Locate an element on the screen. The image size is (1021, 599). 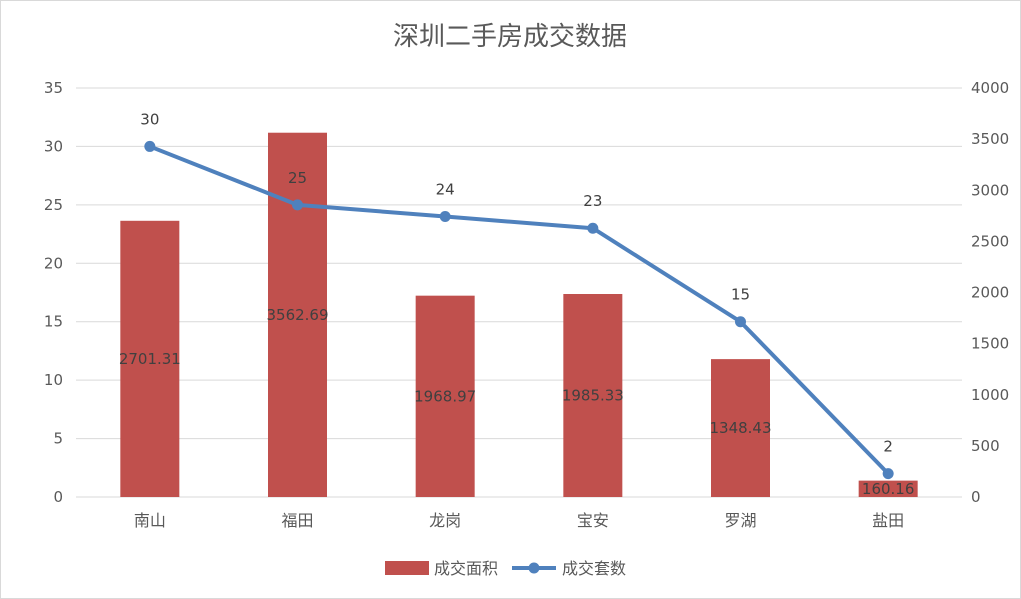
category-label: 盐田 is located at coordinates (888, 520).